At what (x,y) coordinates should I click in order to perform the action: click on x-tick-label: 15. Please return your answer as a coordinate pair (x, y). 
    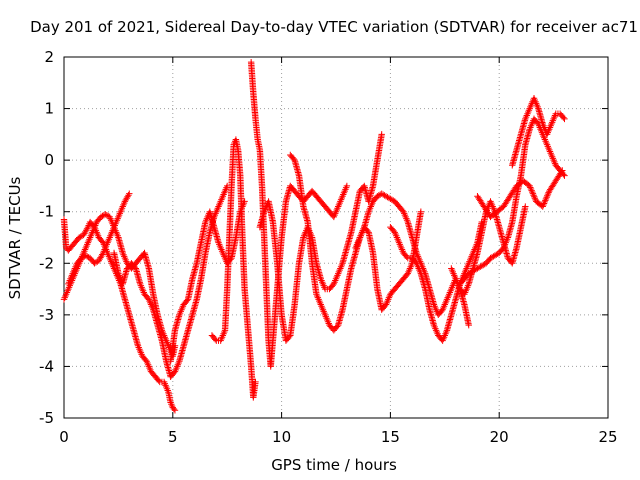
    Looking at the image, I should click on (390, 437).